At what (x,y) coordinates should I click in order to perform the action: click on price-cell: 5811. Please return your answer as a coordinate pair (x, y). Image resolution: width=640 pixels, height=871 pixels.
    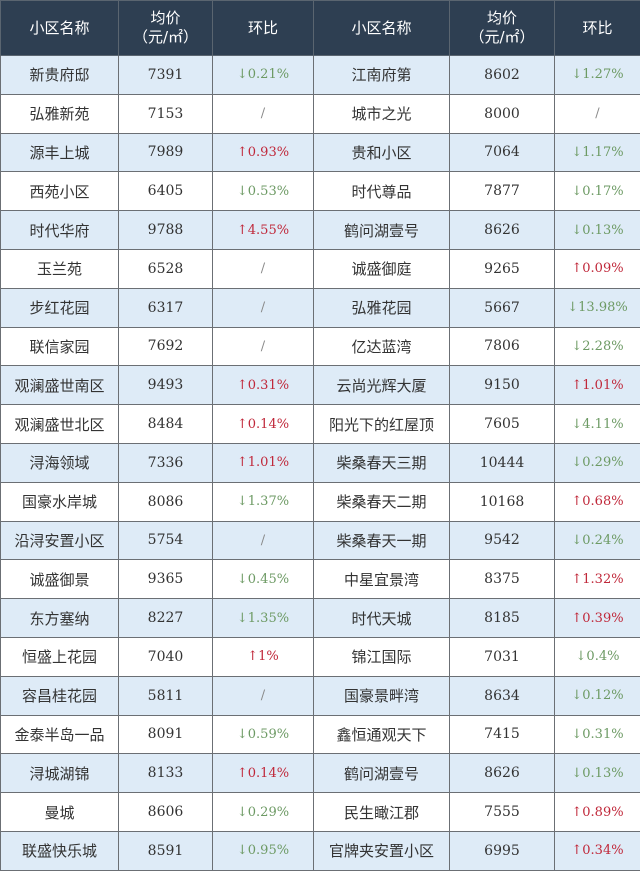
    Looking at the image, I should click on (166, 695).